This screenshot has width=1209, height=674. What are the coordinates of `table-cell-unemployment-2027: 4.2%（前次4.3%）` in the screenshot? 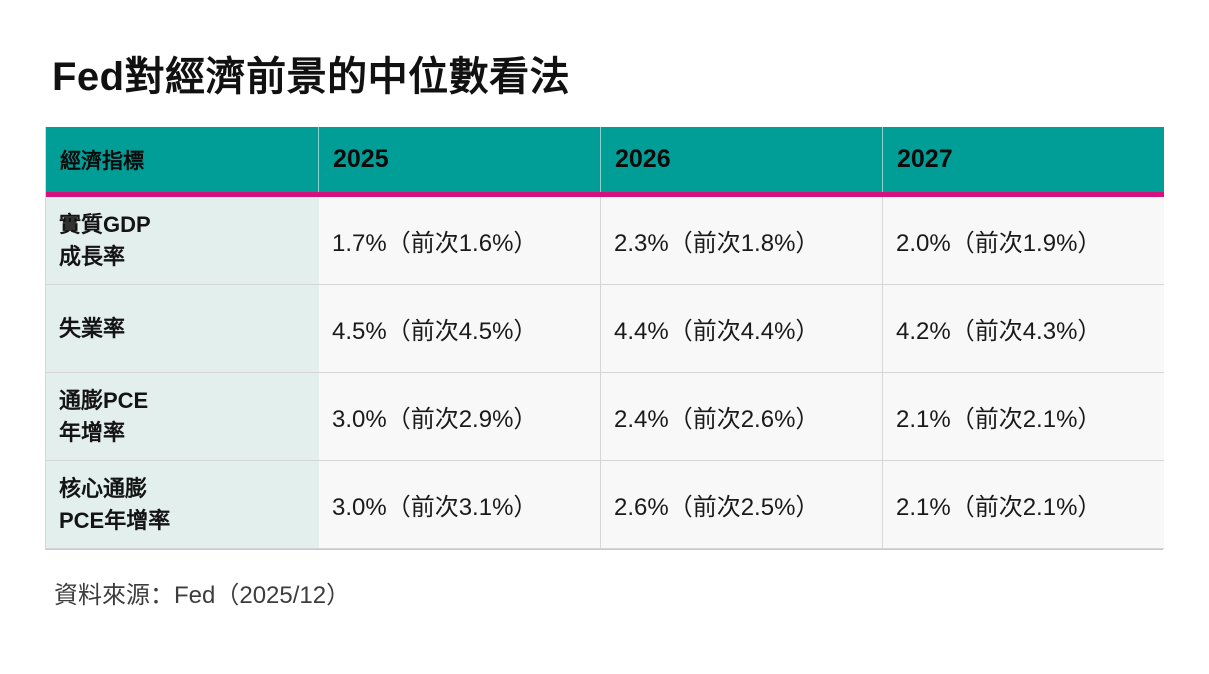 It's located at (1023, 329).